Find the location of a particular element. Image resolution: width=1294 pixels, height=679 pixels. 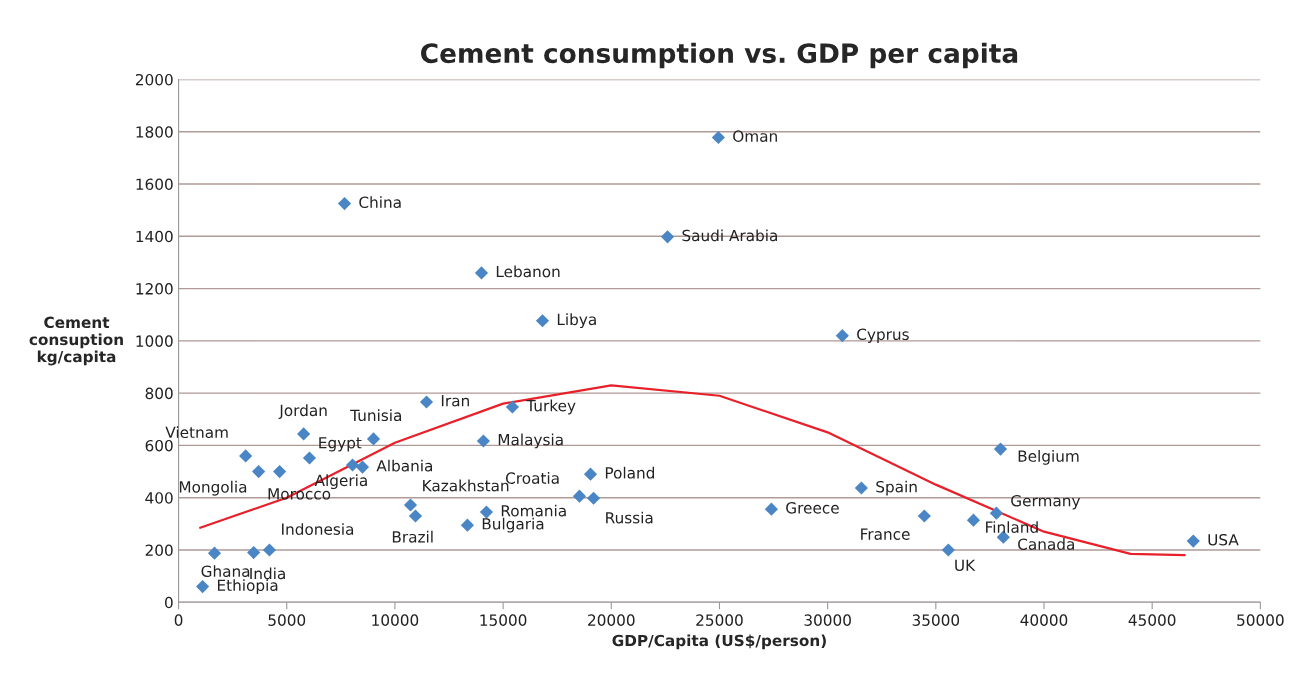

annotation: Tunisia is located at coordinates (375, 415).